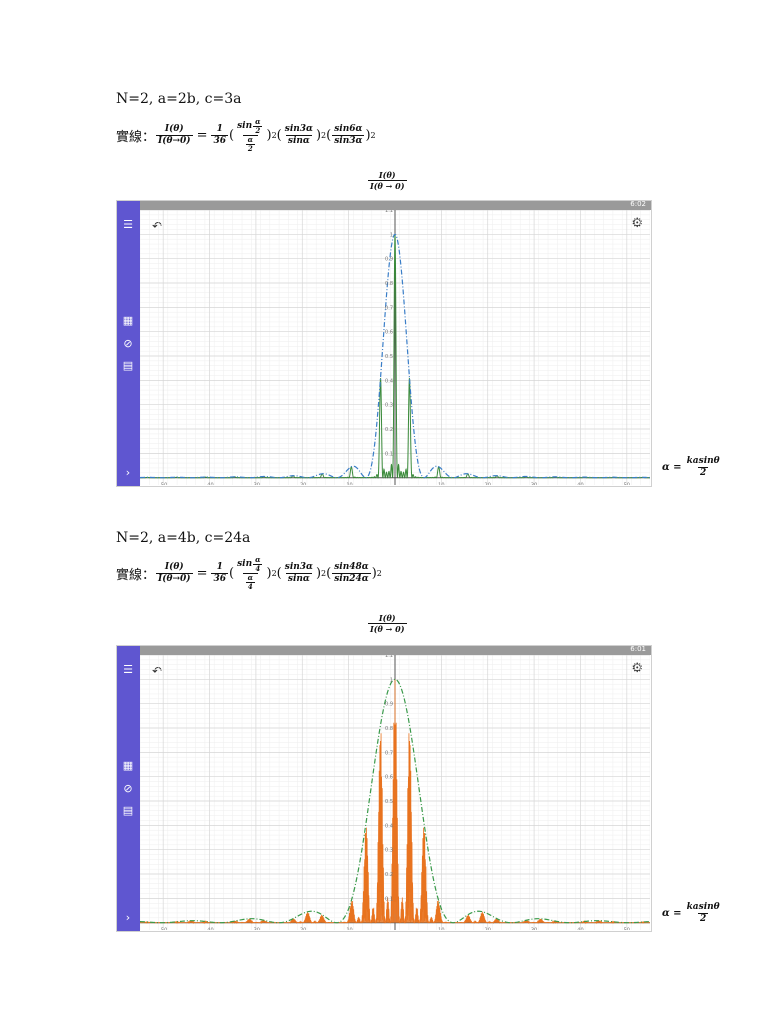  Describe the element at coordinates (395, 205) in the screenshot. I see `graph-topbar: 6:02` at that location.